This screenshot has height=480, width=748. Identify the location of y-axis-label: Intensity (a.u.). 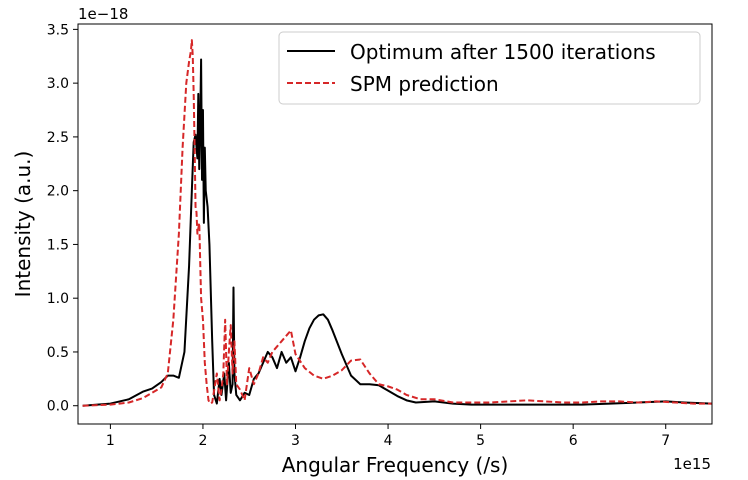
(23, 224).